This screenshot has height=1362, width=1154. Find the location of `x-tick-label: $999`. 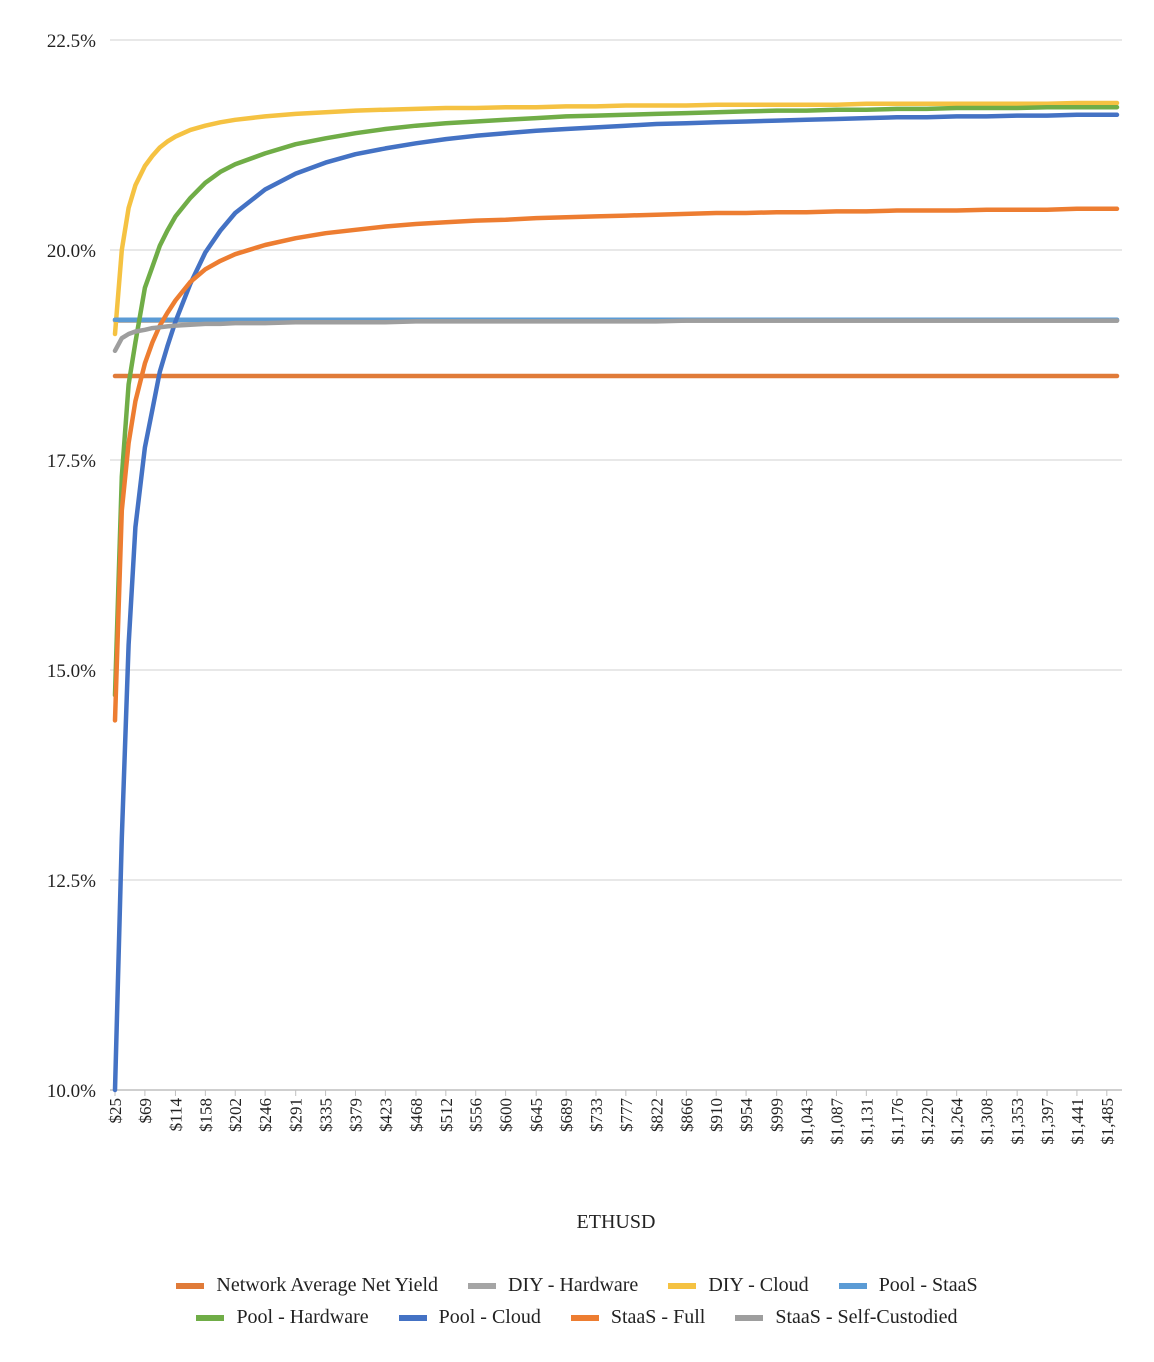

x-tick-label: $999 is located at coordinates (777, 1115).